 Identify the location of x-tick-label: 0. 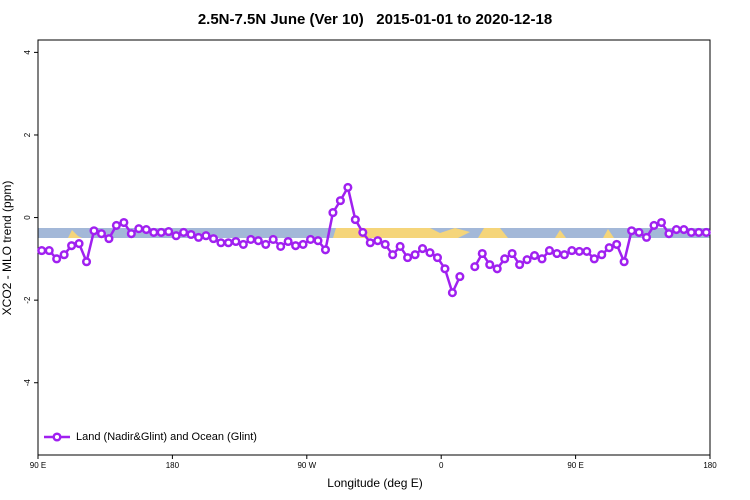
(441, 465).